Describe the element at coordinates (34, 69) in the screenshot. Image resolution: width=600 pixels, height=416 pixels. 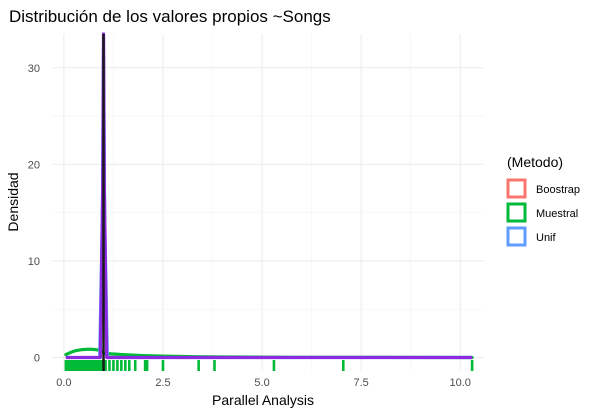
I see `y-tick-label: 30` at that location.